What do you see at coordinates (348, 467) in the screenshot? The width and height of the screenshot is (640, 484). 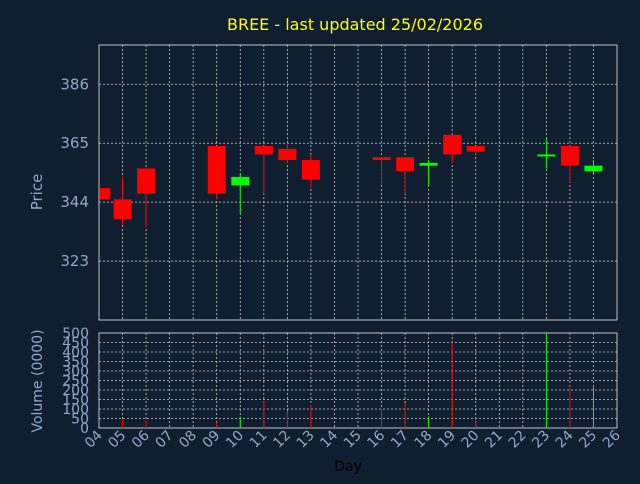 I see `x-axis-label: Day` at bounding box center [348, 467].